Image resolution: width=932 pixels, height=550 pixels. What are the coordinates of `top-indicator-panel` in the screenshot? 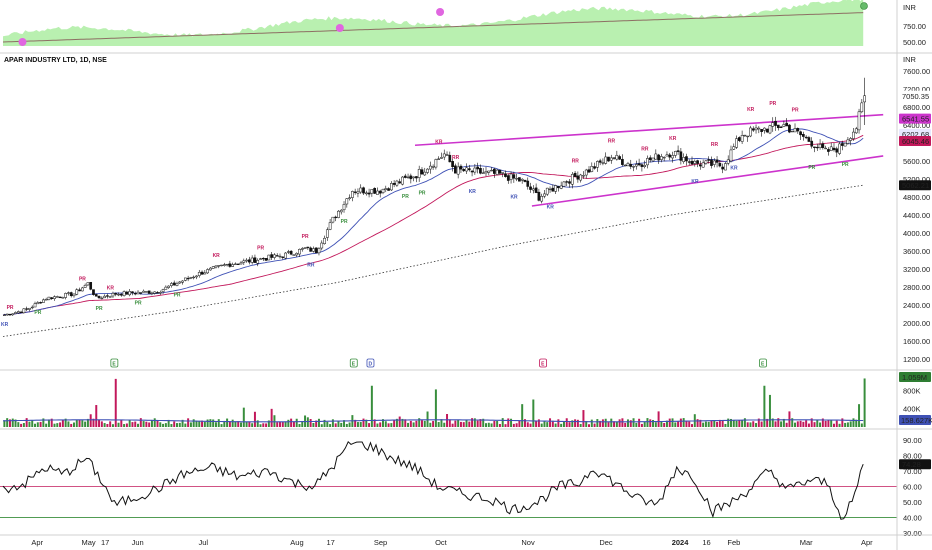 It's located at (435, 23).